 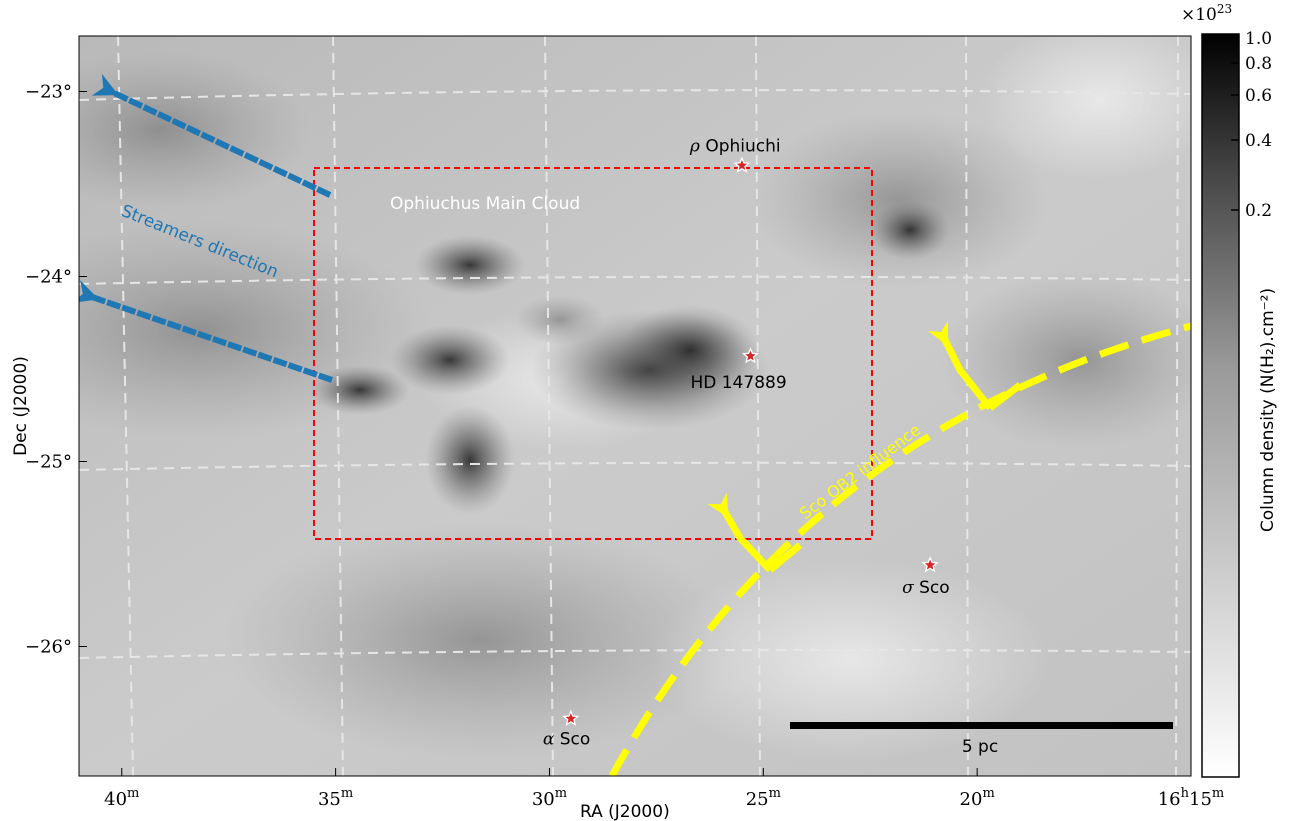 I want to click on star-marker: ρ Ophiuchi, so click(x=735, y=155).